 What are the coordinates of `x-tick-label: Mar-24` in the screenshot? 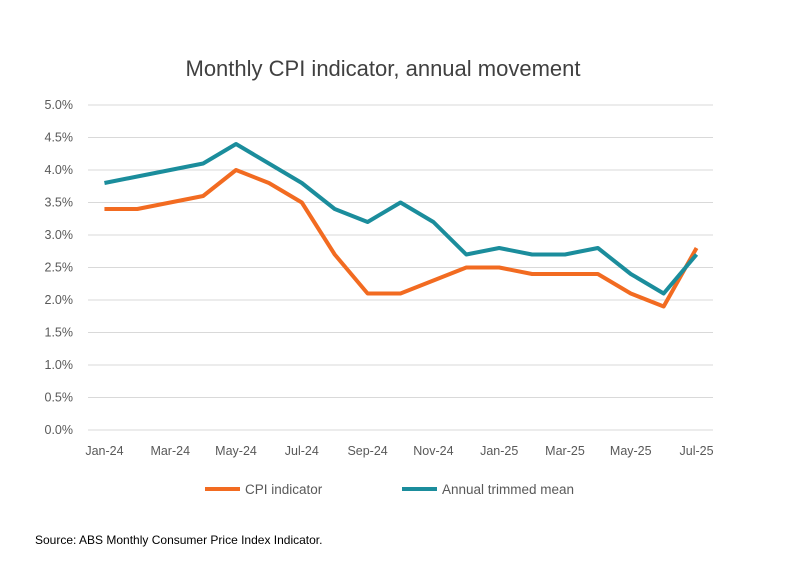 It's located at (170, 451).